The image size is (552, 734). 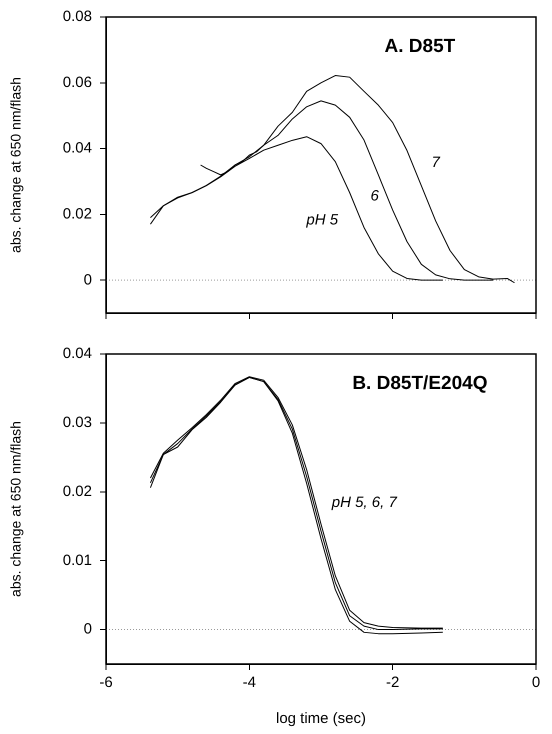 I want to click on annotation: pH 5, so click(x=322, y=220).